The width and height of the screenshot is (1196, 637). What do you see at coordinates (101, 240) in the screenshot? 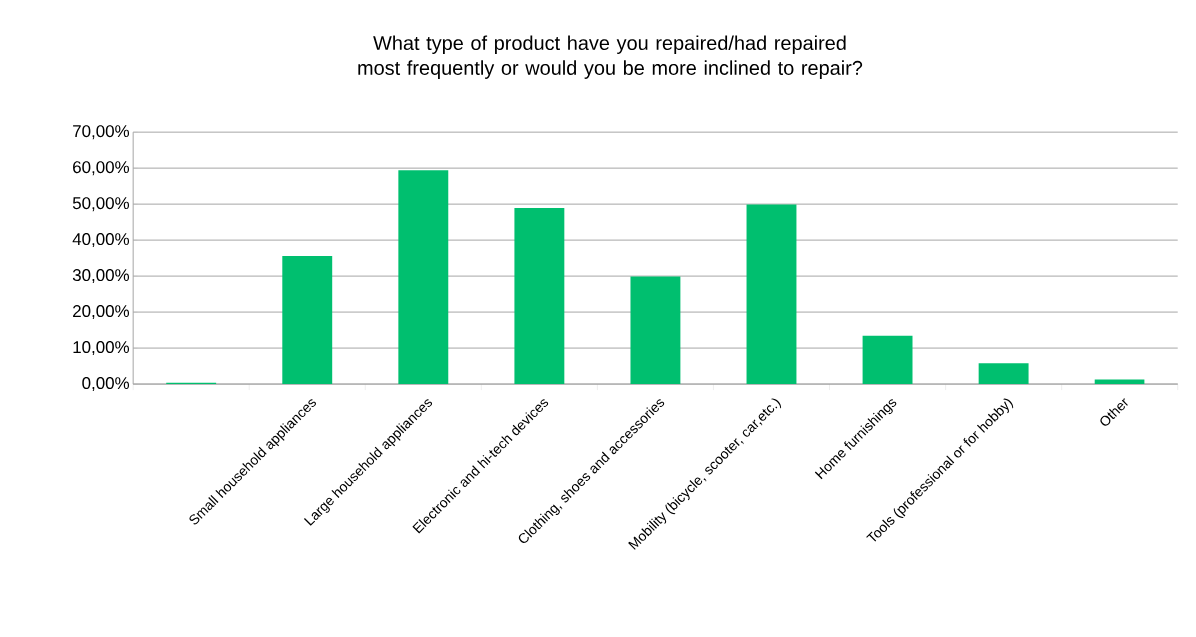
I see `y-tick-label: 40,00%` at bounding box center [101, 240].